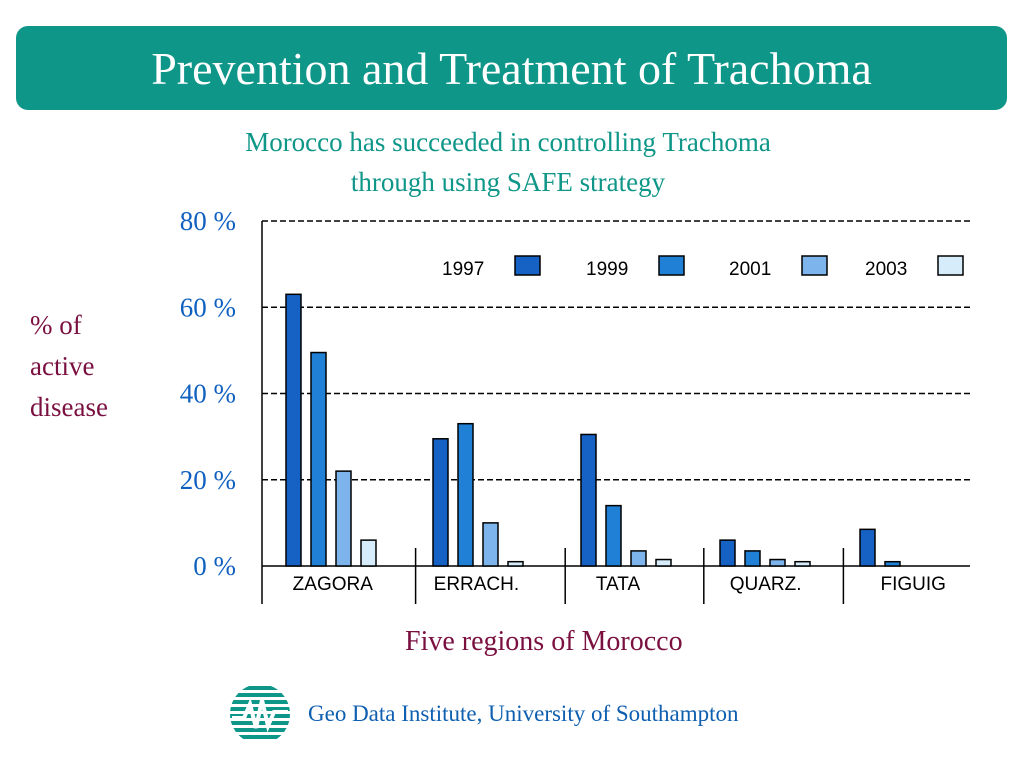 Image resolution: width=1024 pixels, height=768 pixels. I want to click on y-axis-title-line-1: % of, so click(56, 325).